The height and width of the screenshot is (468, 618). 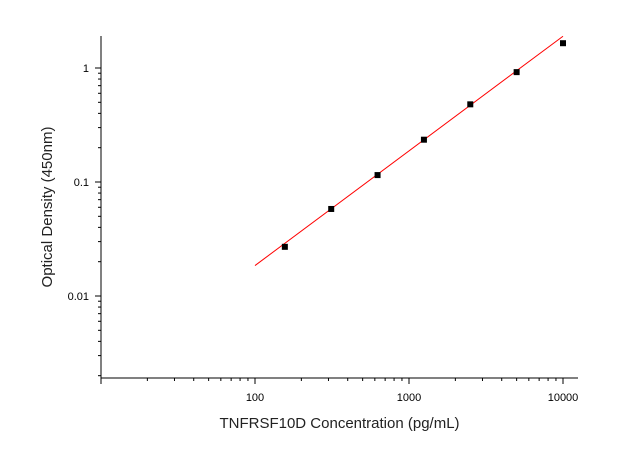 I want to click on x-axis: 100 1000 10000, so click(x=339, y=390).